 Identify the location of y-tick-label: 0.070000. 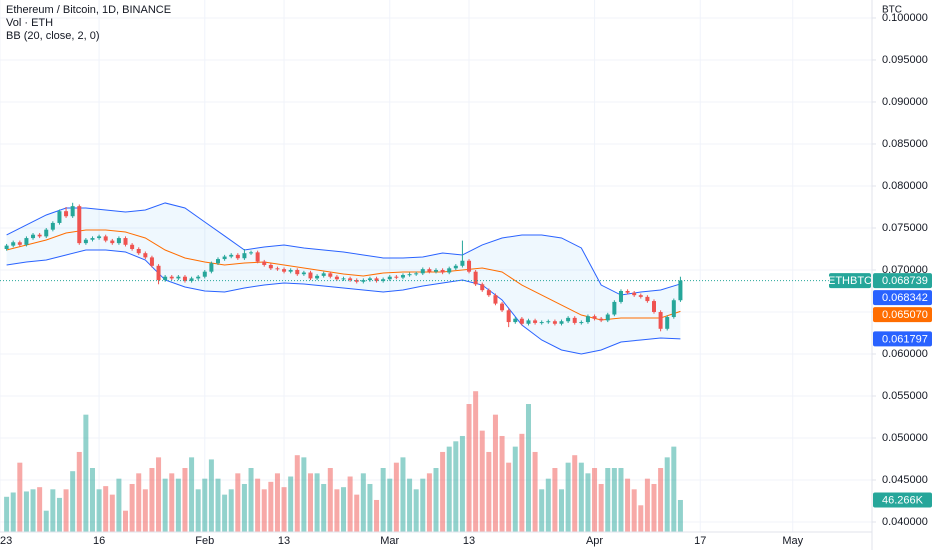
(905, 270).